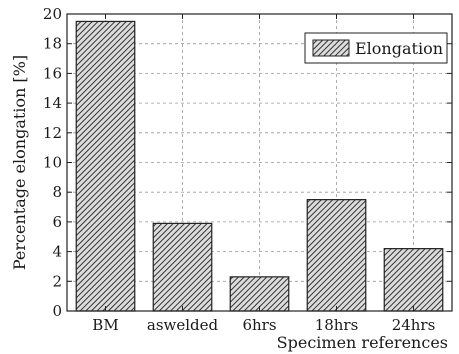 Image resolution: width=459 pixels, height=354 pixels. I want to click on legend: Elongation, so click(376, 48).